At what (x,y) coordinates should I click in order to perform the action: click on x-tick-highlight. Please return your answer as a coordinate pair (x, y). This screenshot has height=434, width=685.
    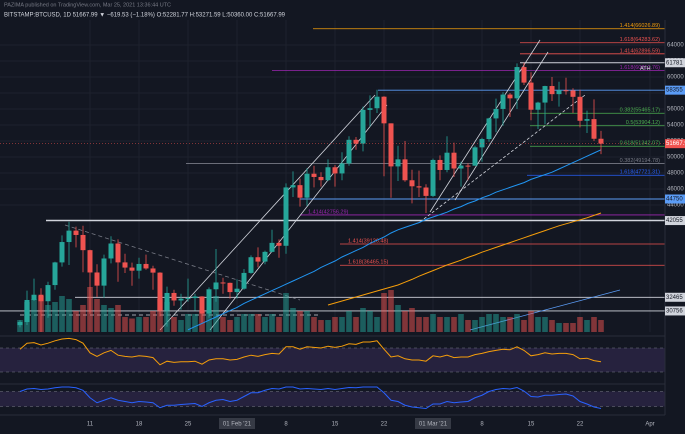
    Looking at the image, I should click on (237, 423).